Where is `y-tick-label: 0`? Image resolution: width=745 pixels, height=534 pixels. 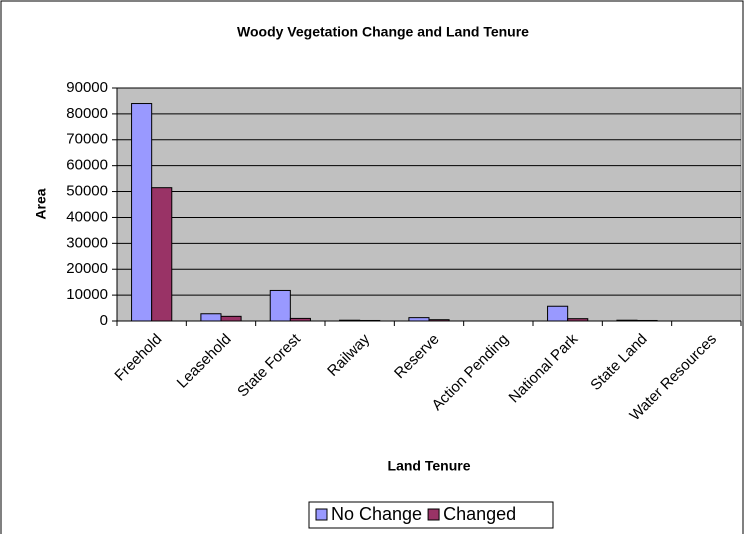 y-tick-label: 0 is located at coordinates (104, 320).